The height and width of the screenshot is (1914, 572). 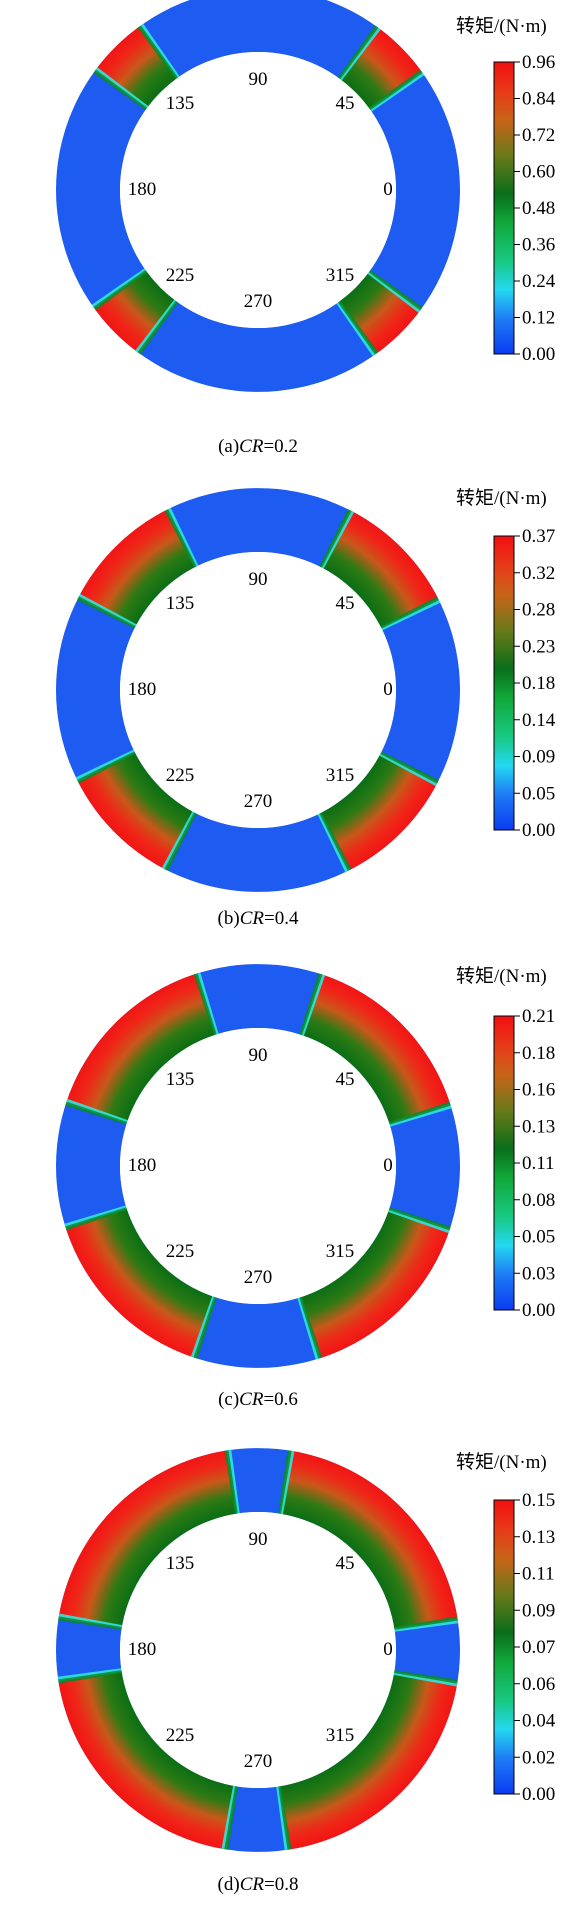 What do you see at coordinates (258, 918) in the screenshot?
I see `panel-caption: (b)CR=0.4` at bounding box center [258, 918].